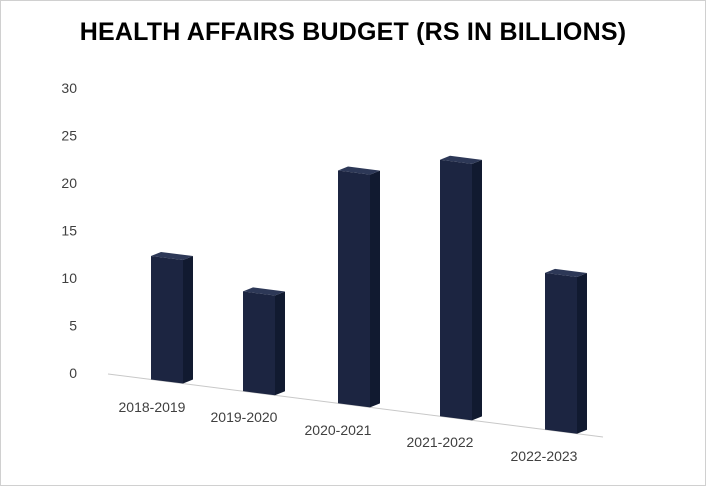  What do you see at coordinates (544, 456) in the screenshot?
I see `x-category-label: 2022-2023` at bounding box center [544, 456].